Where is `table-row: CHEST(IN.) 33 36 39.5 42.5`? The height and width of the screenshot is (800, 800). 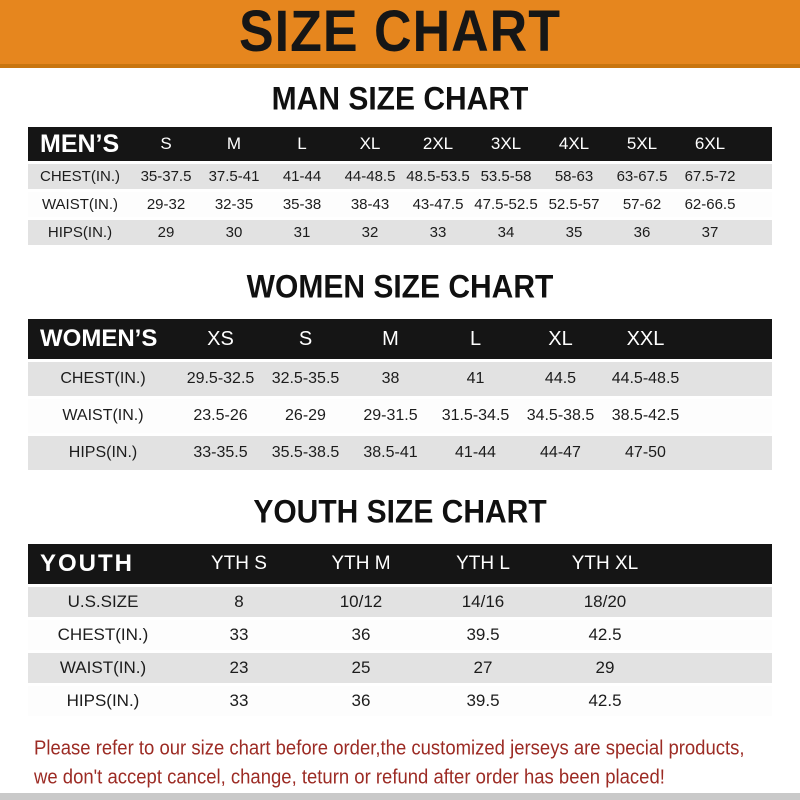 table-row: CHEST(IN.) 33 36 39.5 42.5 is located at coordinates (400, 636).